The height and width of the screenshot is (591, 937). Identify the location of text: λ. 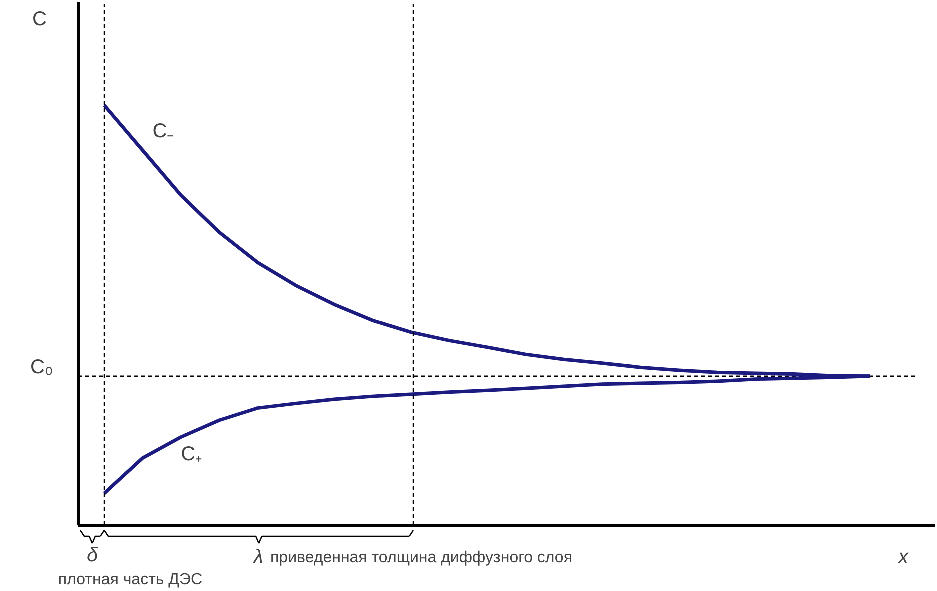
(258, 557).